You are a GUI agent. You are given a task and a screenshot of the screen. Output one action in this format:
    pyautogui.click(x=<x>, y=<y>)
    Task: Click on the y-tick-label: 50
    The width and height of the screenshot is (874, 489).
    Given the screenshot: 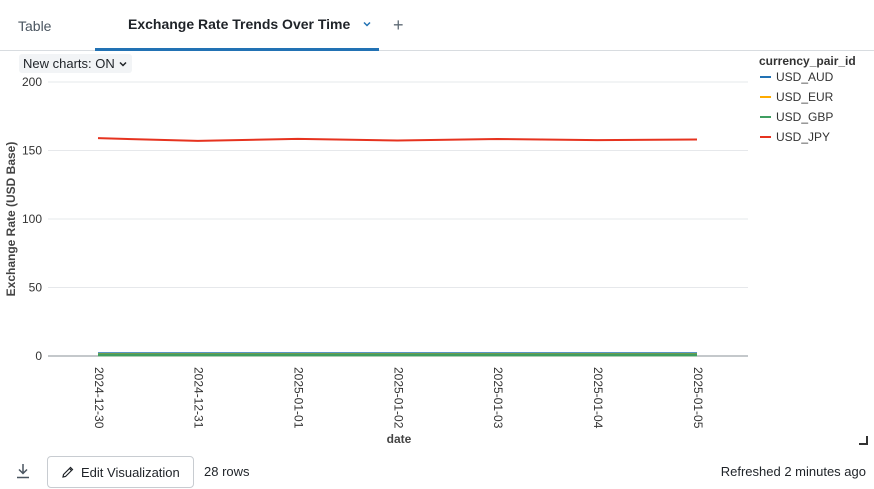 What is the action you would take?
    pyautogui.click(x=36, y=288)
    